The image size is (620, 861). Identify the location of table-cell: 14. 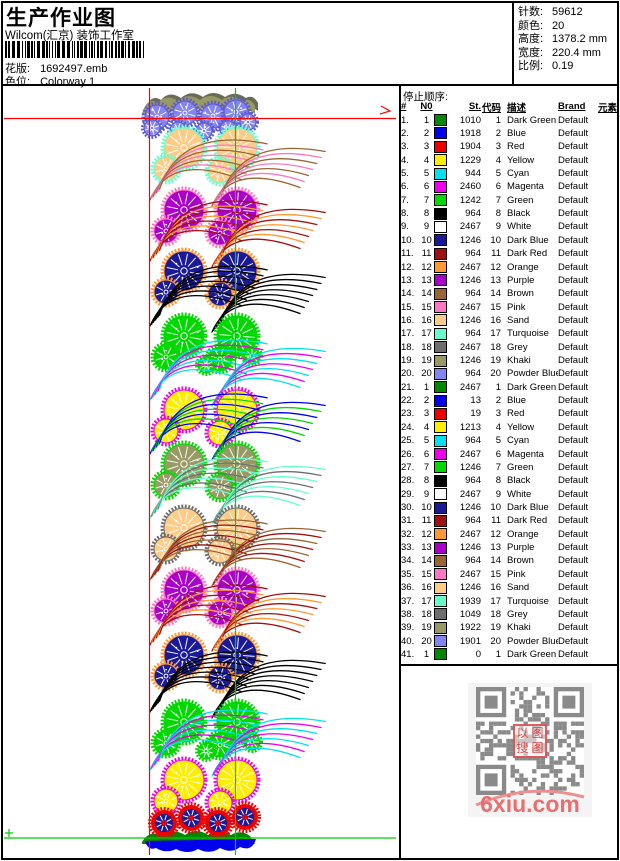
(426, 294).